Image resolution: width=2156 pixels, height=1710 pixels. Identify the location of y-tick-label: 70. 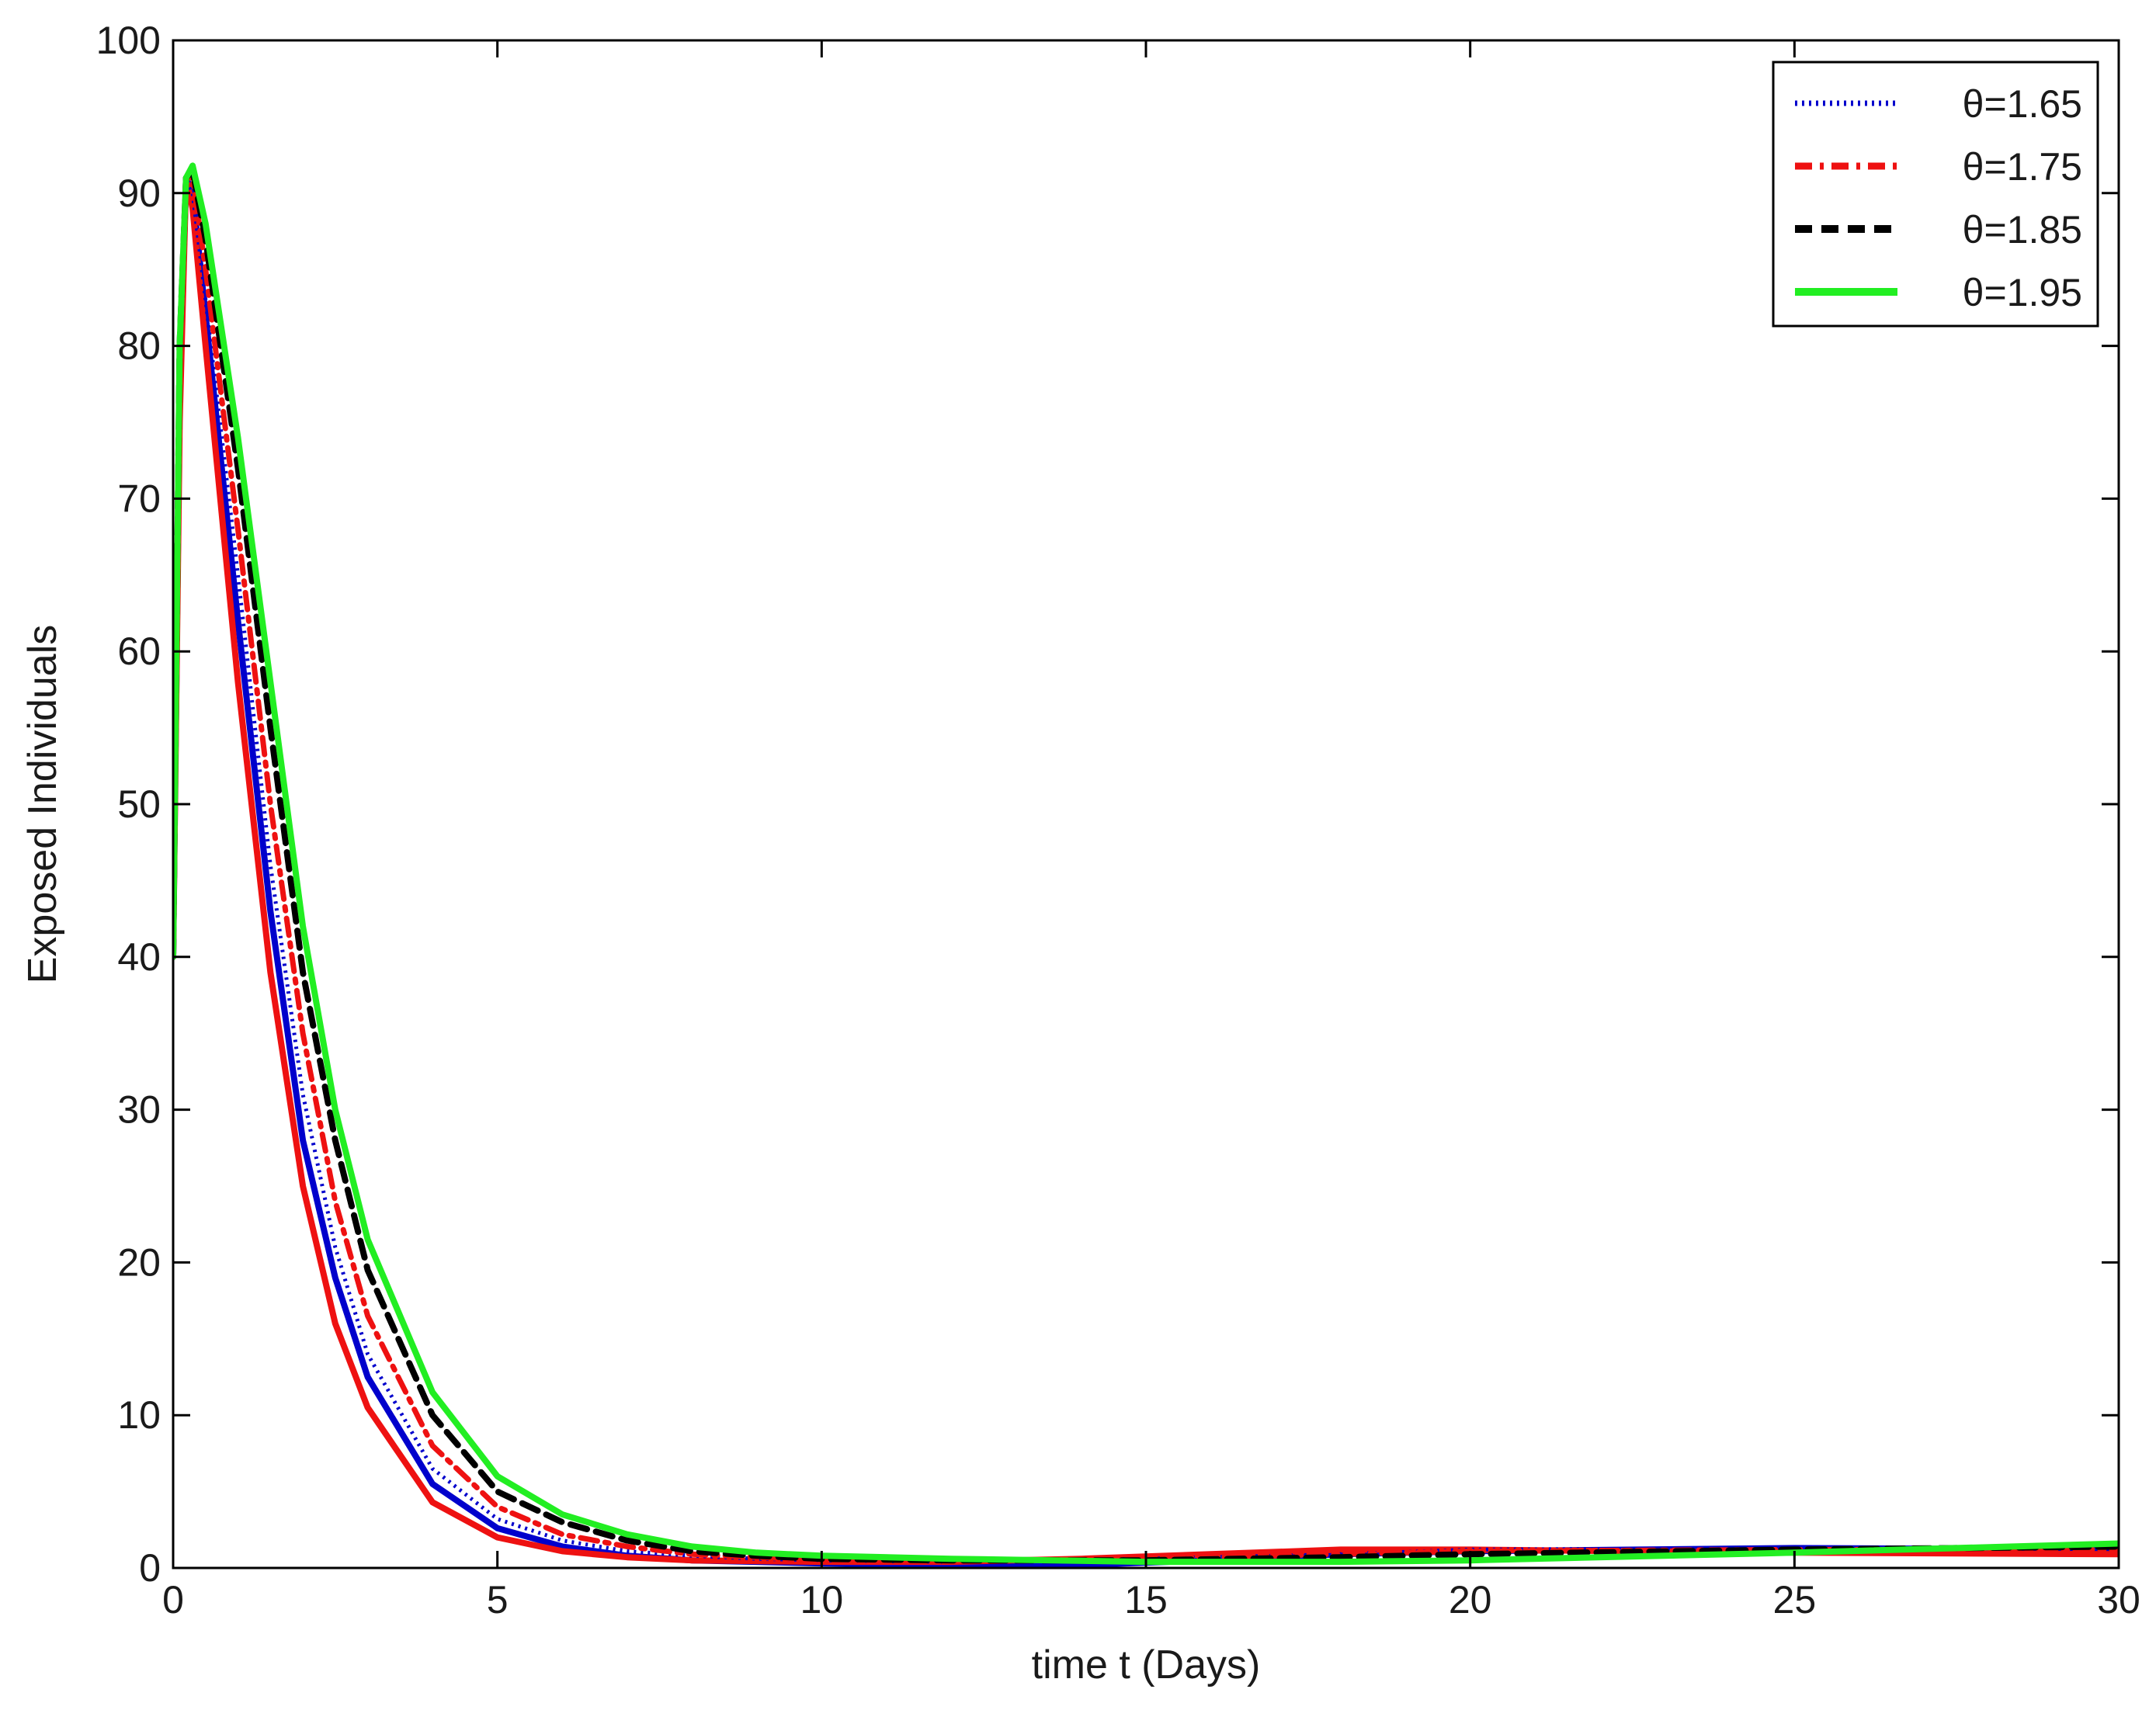
(139, 498).